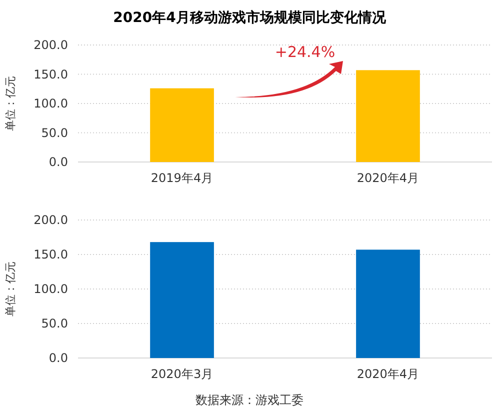  Describe the element at coordinates (305, 52) in the screenshot. I see `annotation: +24.4%` at that location.